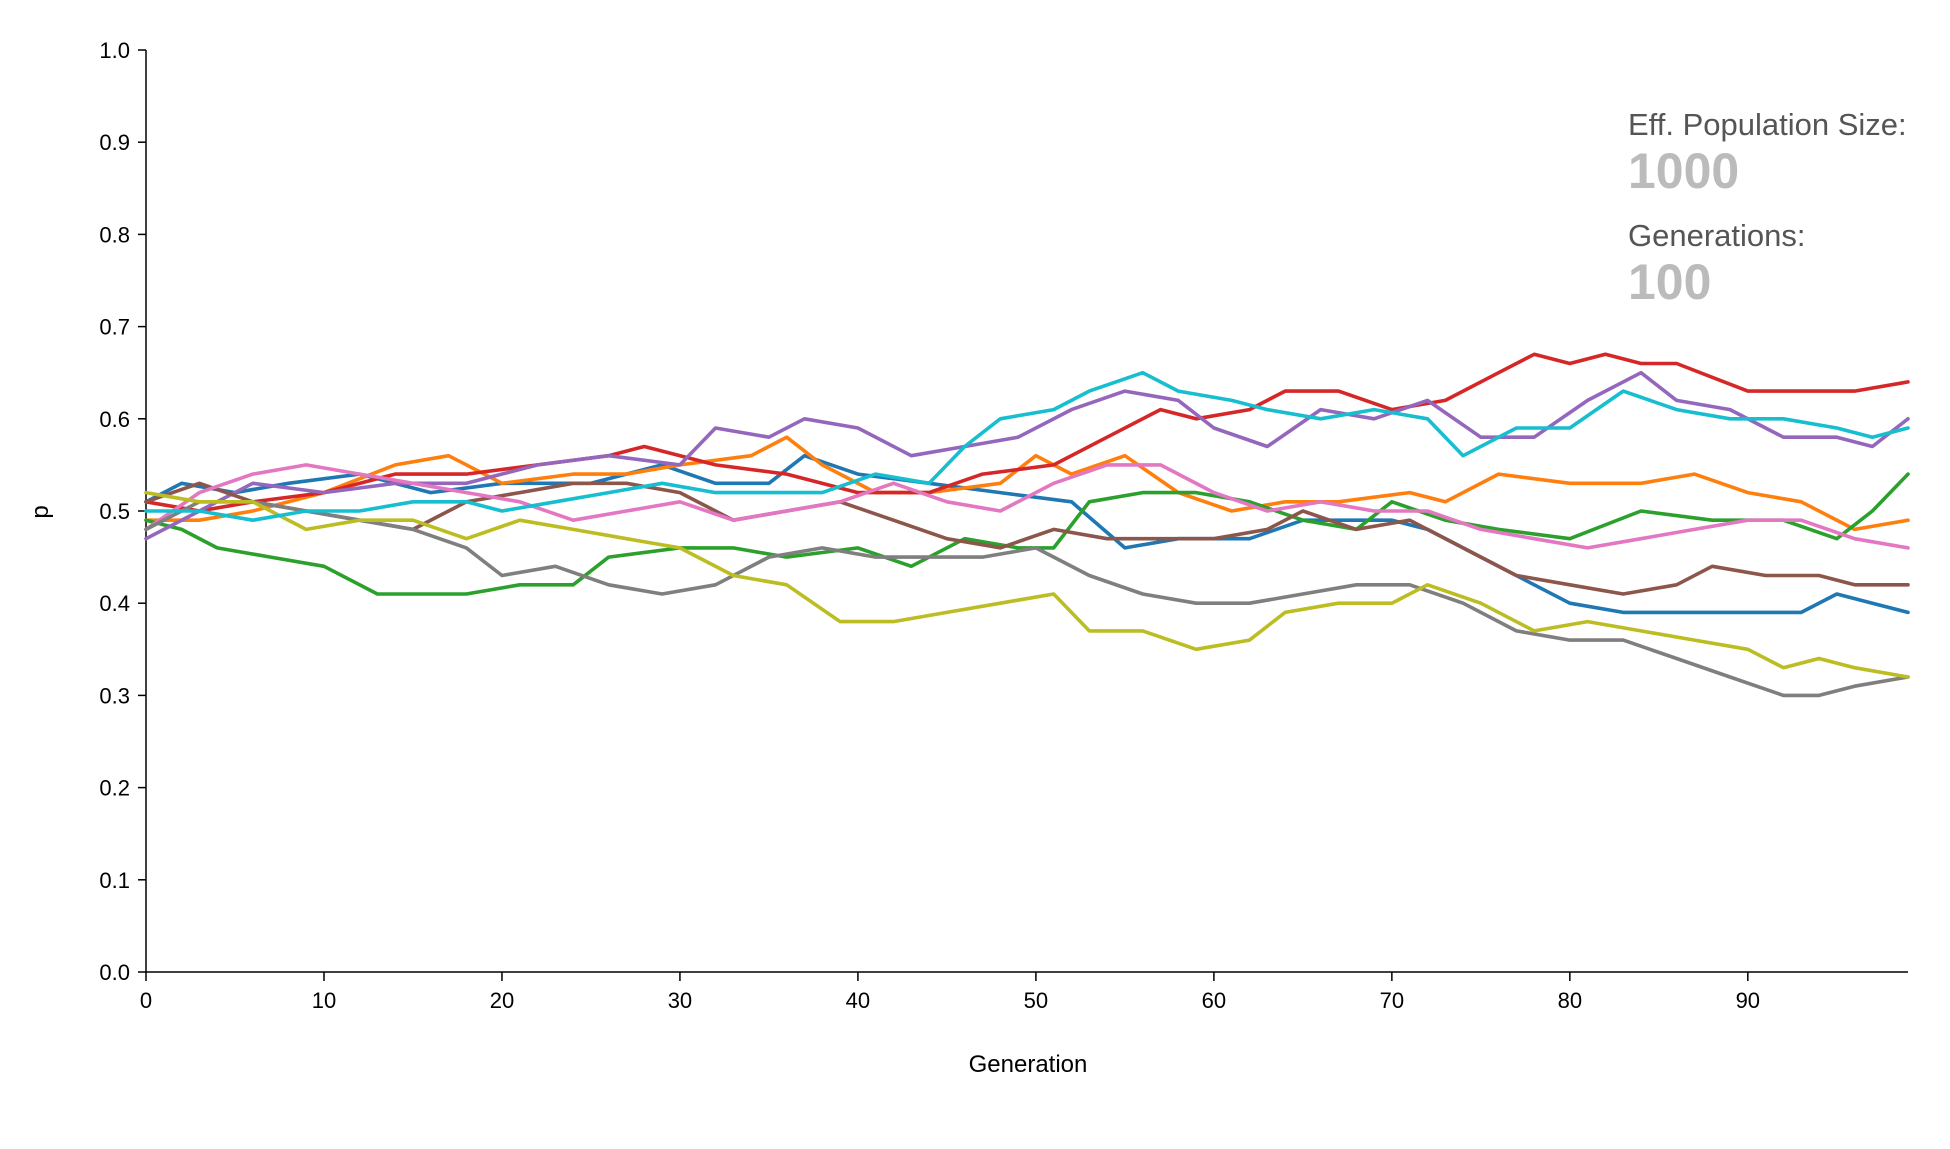 The image size is (1950, 1149). Describe the element at coordinates (114, 419) in the screenshot. I see `y-tick-label: 0.6` at that location.